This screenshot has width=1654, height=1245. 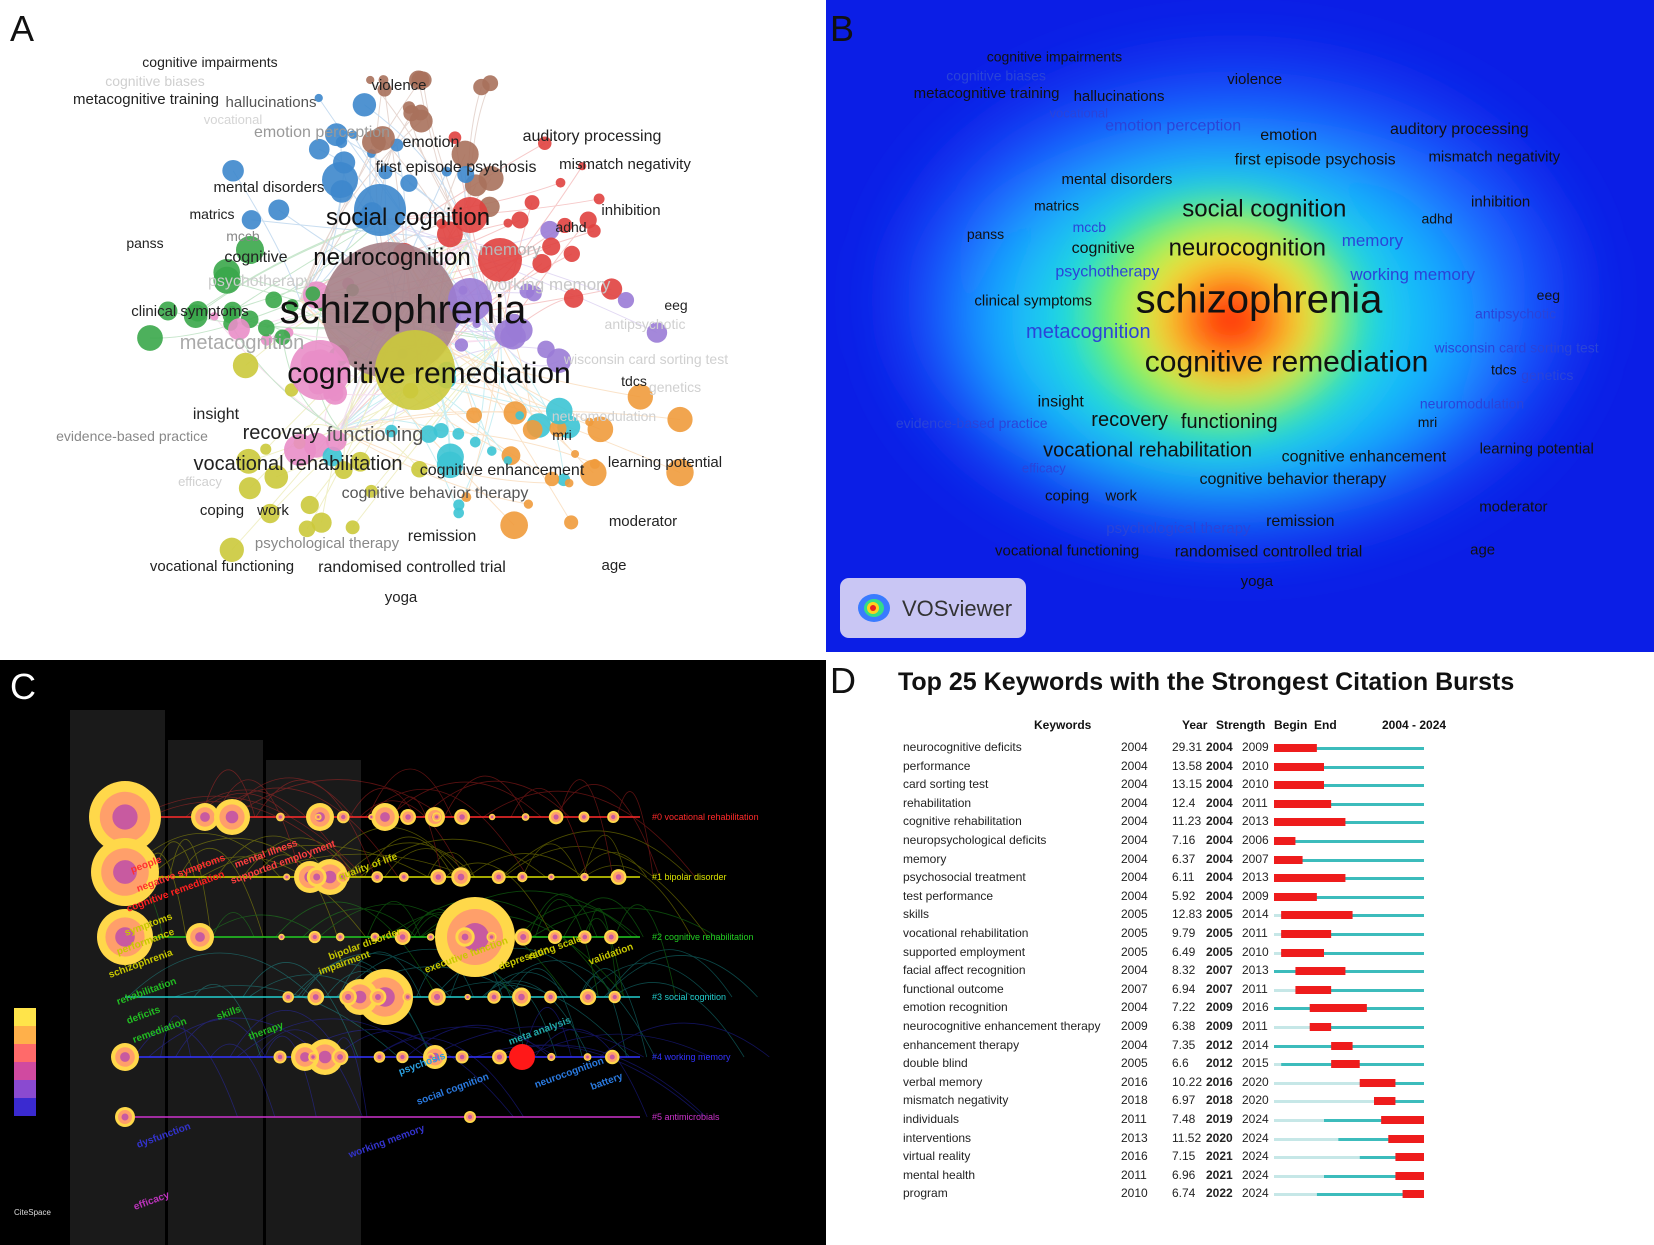 What do you see at coordinates (1255, 1063) in the screenshot?
I see `burst-end: 2015` at bounding box center [1255, 1063].